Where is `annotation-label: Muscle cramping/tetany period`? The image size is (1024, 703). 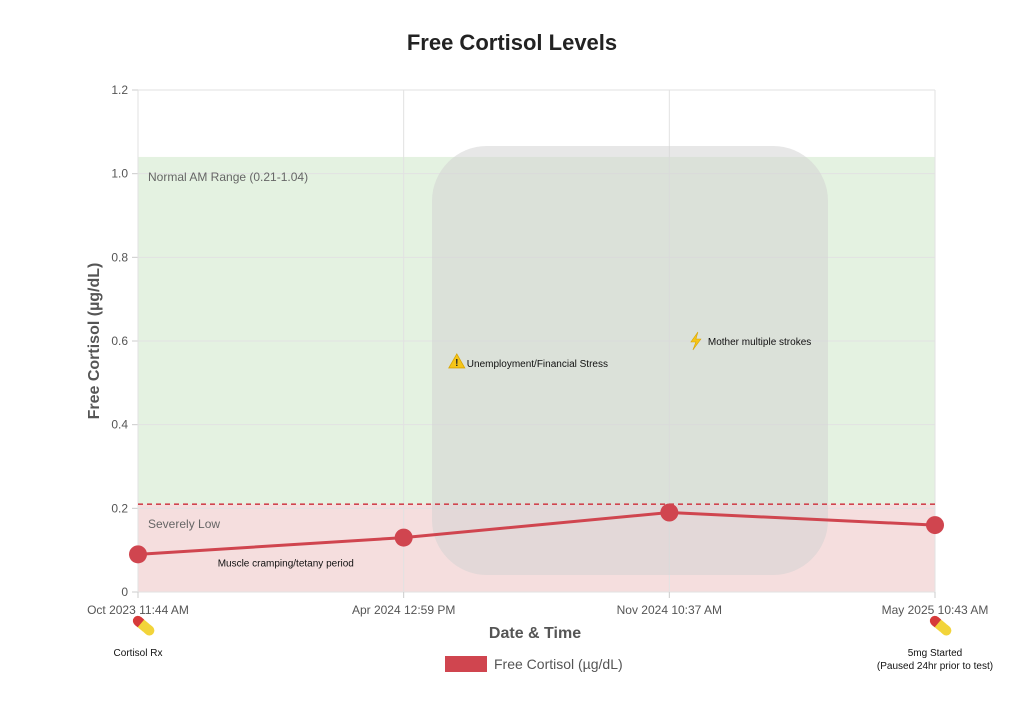 annotation-label: Muscle cramping/tetany period is located at coordinates (286, 564).